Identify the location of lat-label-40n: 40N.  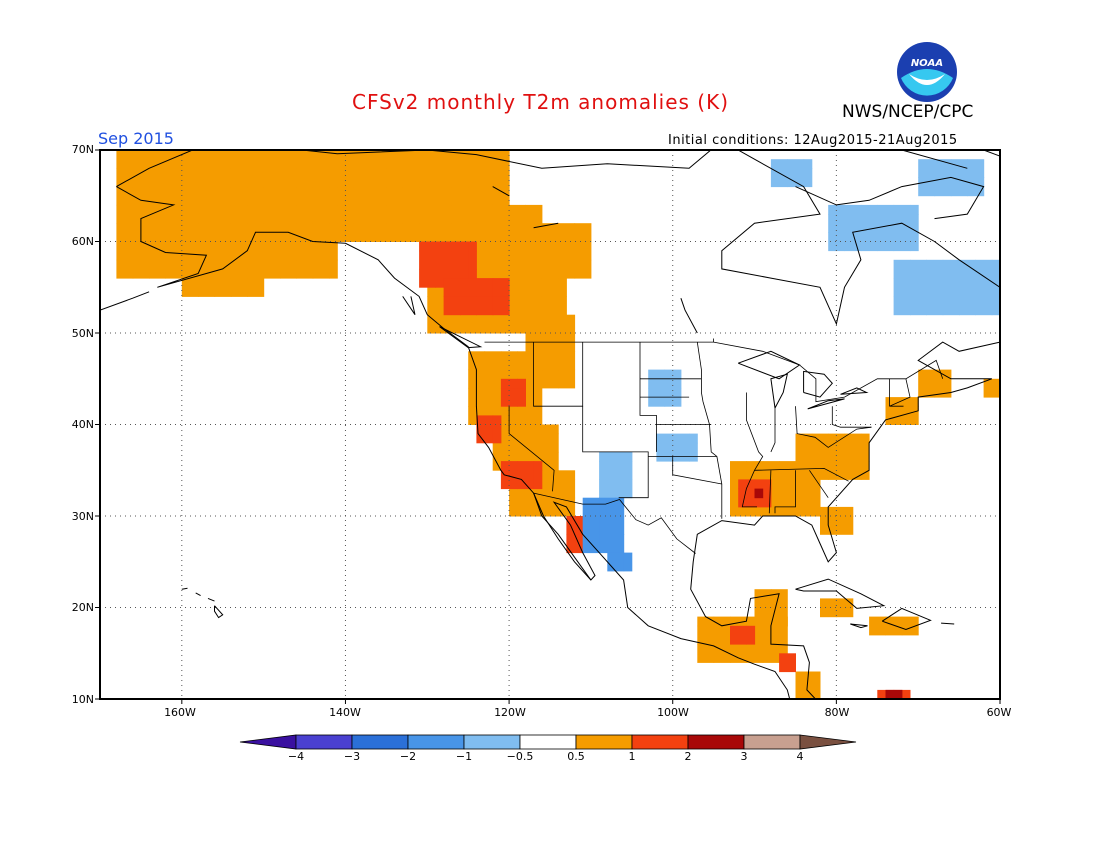
(82, 424).